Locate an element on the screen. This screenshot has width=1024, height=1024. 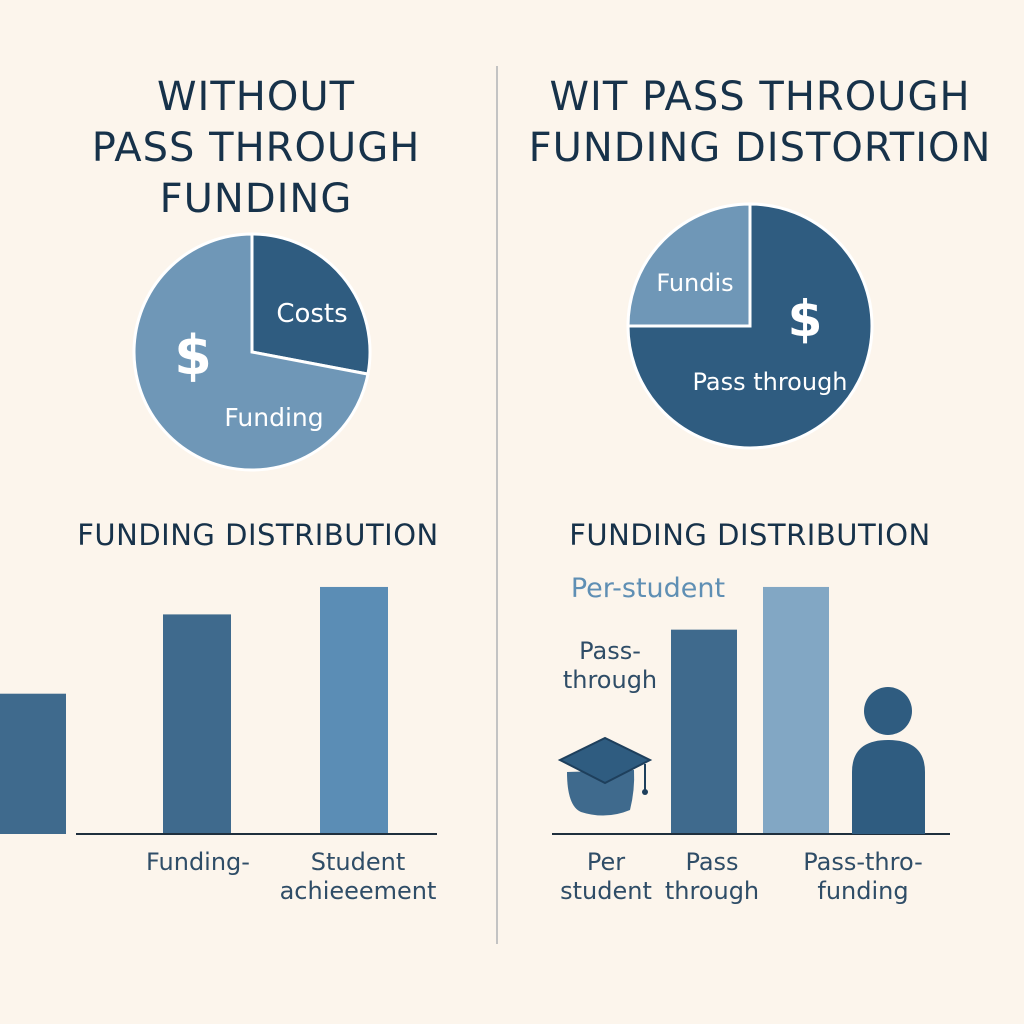
pie-left-slice-costs is located at coordinates (311, 304).